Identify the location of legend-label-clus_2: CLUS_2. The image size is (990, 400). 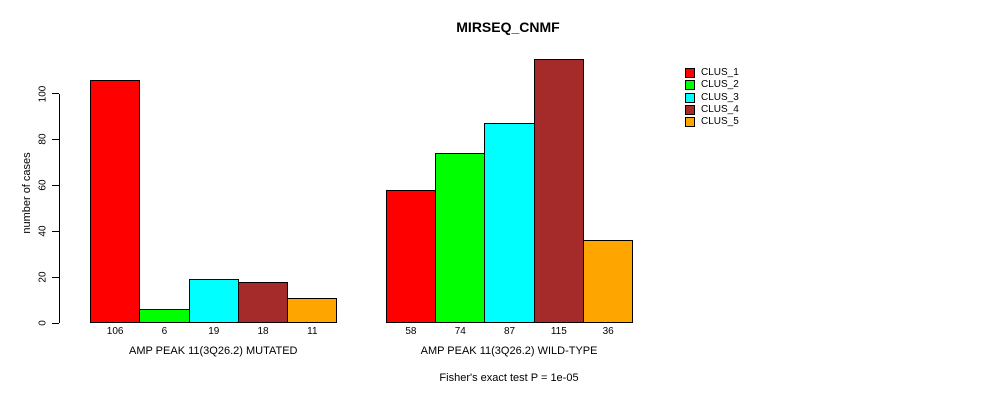
(720, 85).